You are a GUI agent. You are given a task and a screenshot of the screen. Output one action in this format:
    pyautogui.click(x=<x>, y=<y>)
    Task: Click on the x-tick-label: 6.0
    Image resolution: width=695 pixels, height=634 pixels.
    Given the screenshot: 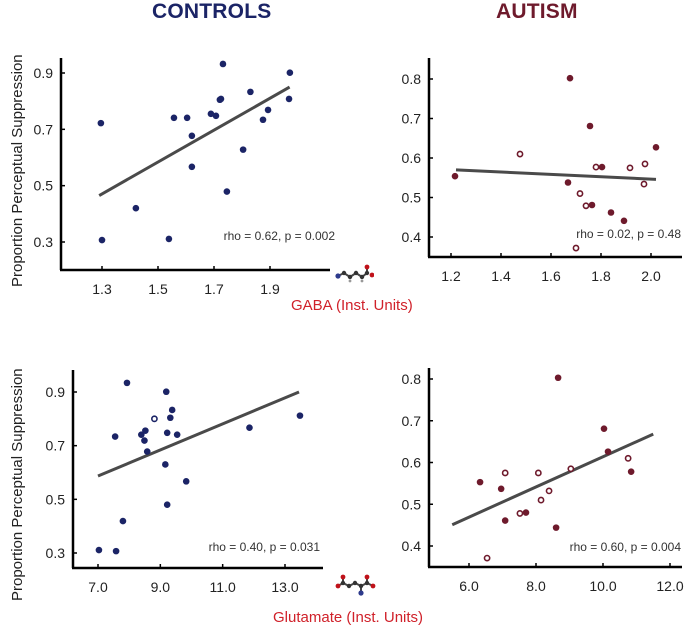 What is the action you would take?
    pyautogui.click(x=469, y=586)
    